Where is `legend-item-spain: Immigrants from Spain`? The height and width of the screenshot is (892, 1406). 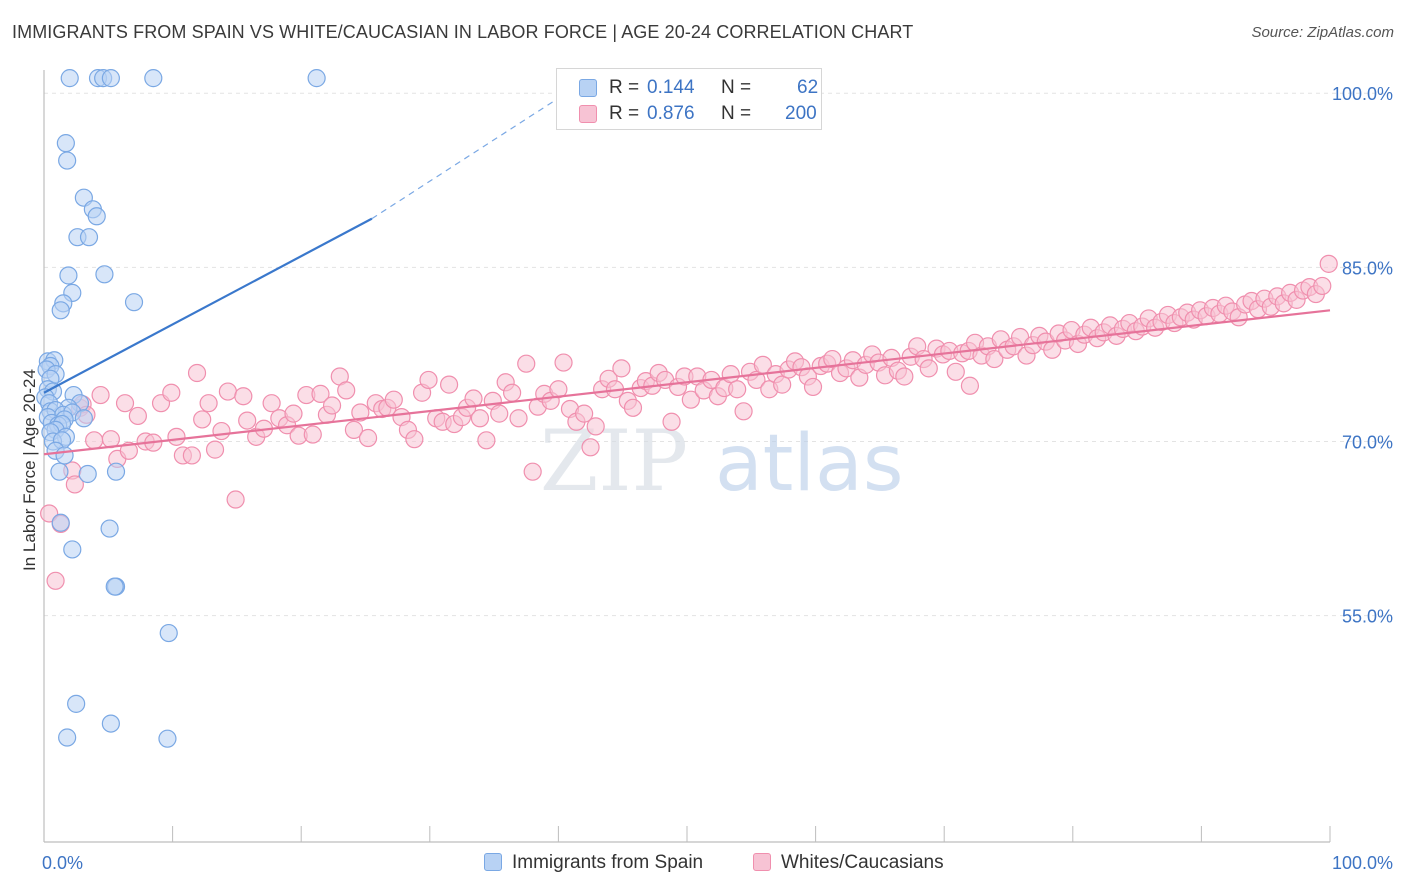 legend-item-spain: Immigrants from Spain is located at coordinates (593, 863).